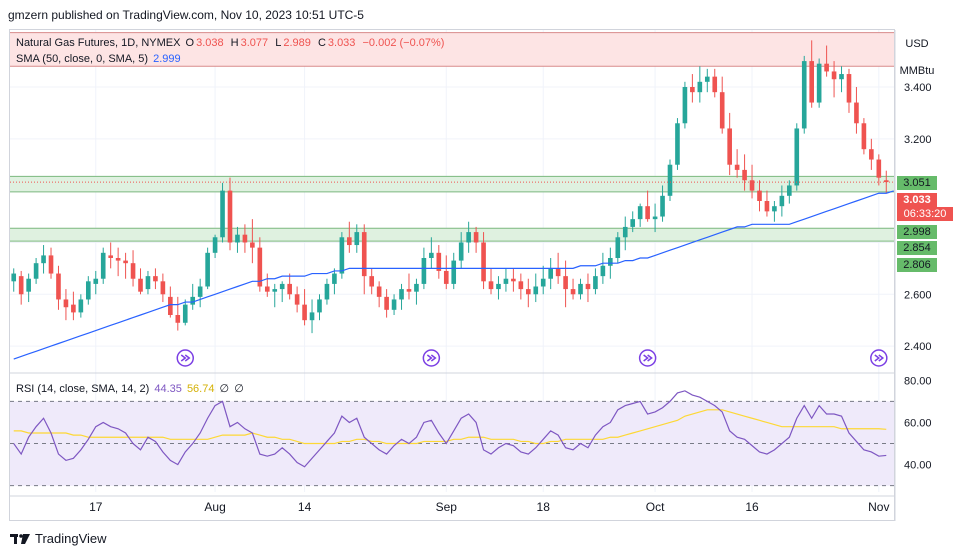 Image resolution: width=970 pixels, height=557 pixels. I want to click on currency-label: USD, so click(917, 44).